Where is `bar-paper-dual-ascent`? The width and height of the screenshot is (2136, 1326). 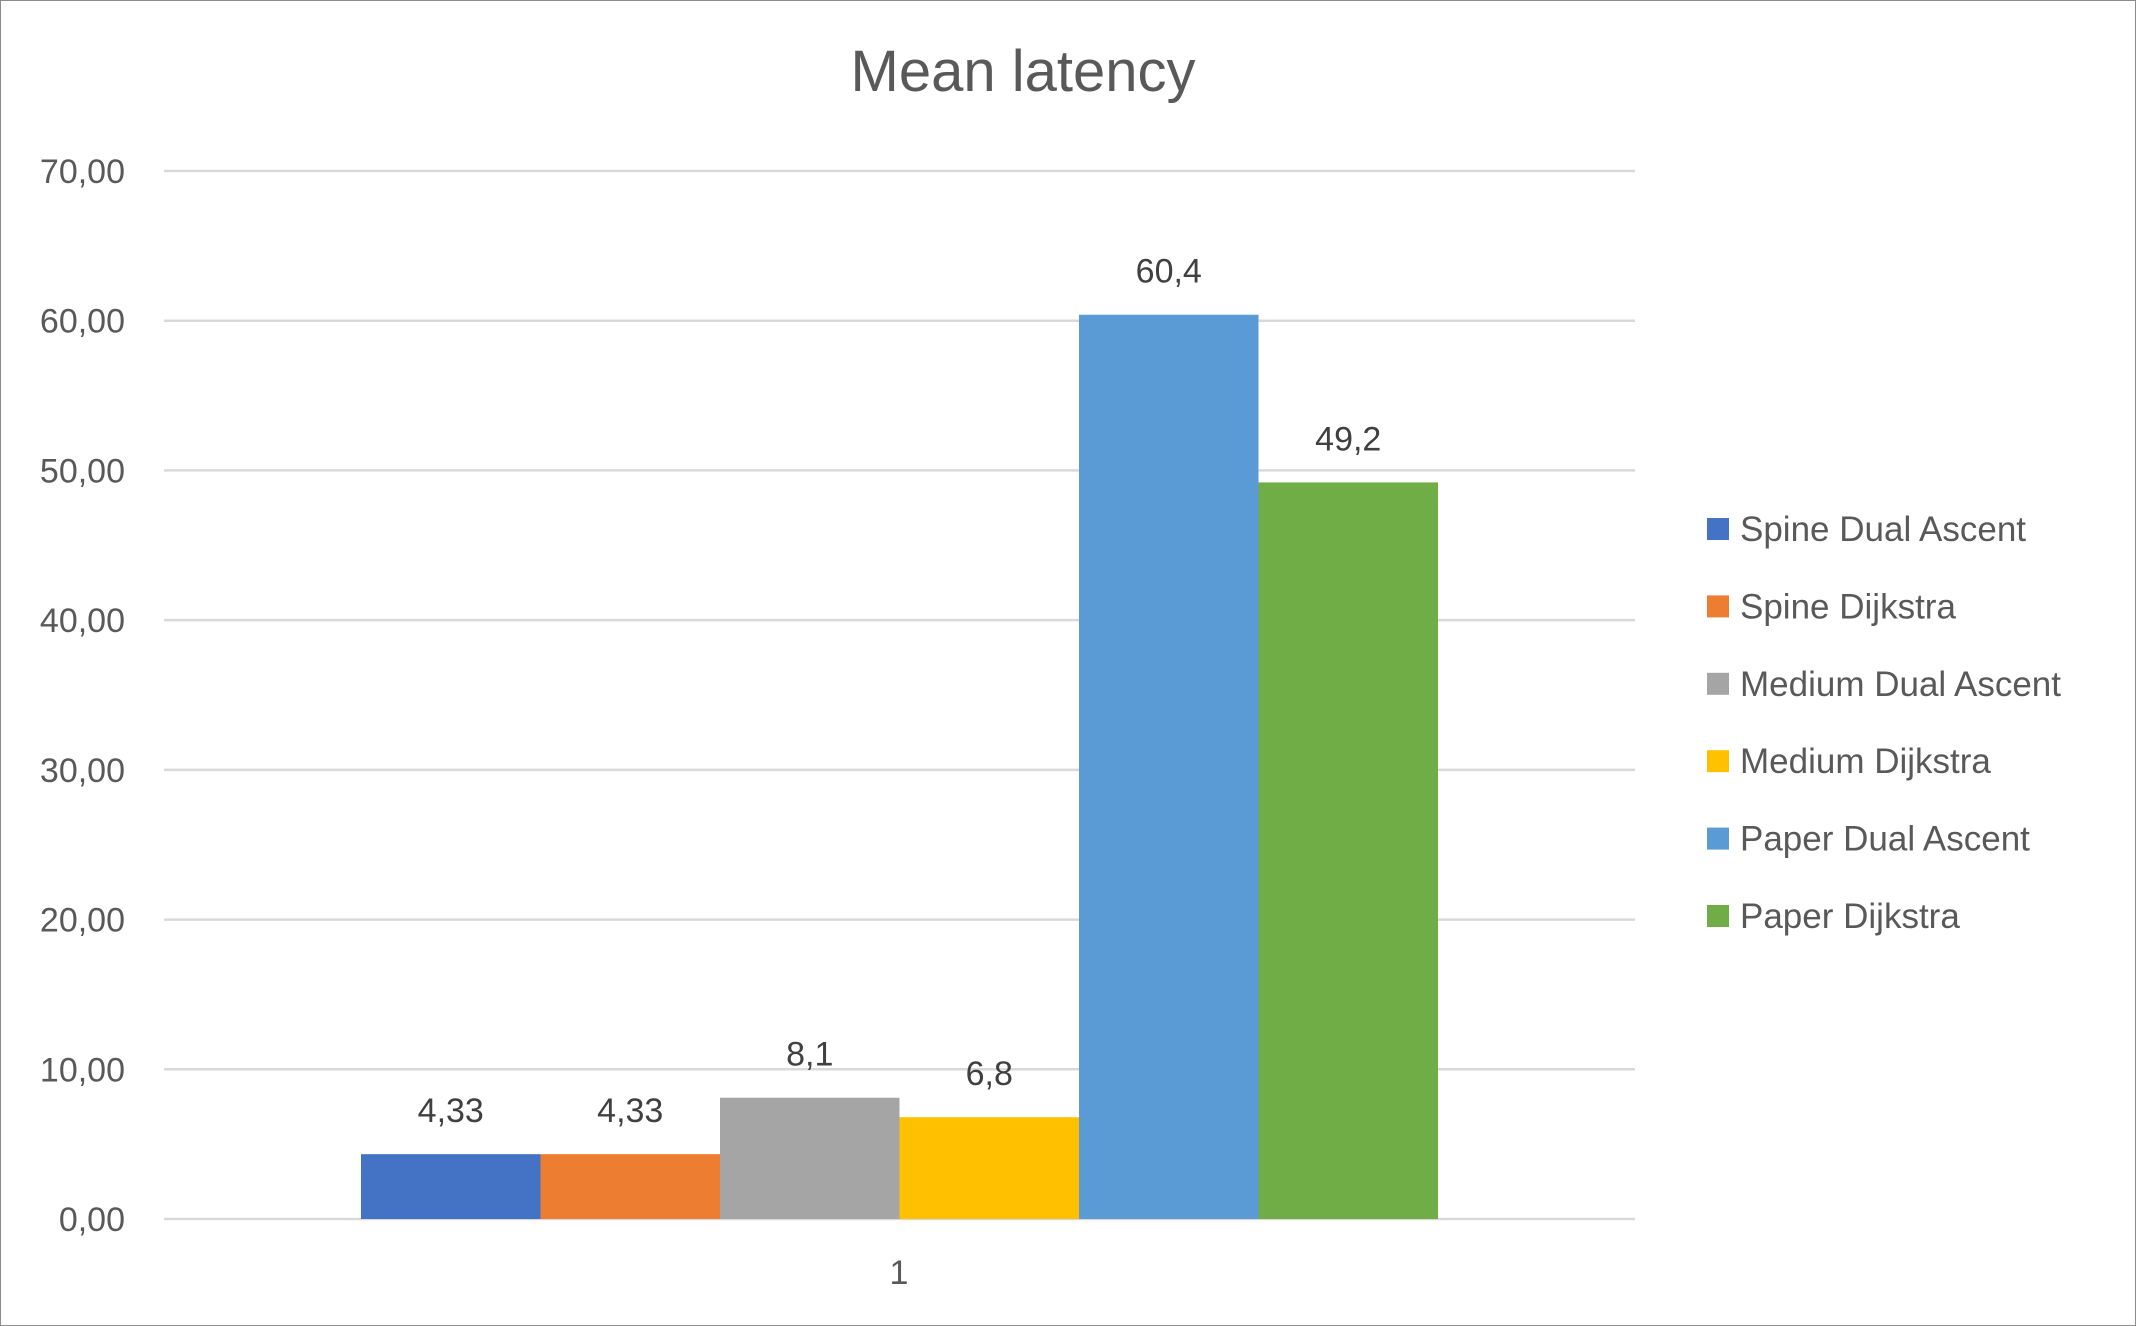
bar-paper-dual-ascent is located at coordinates (1169, 766).